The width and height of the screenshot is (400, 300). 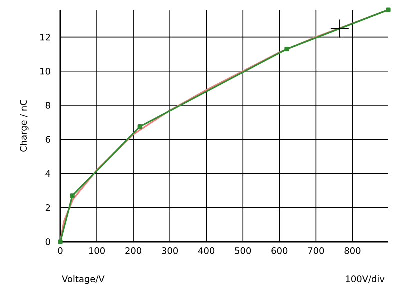 I want to click on x-tick-label: 100, so click(x=97, y=251).